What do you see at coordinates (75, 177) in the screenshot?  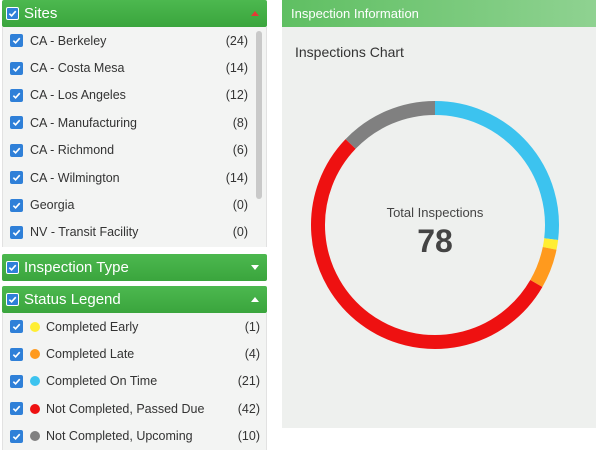 I see `site-label: CA - Wilmington` at bounding box center [75, 177].